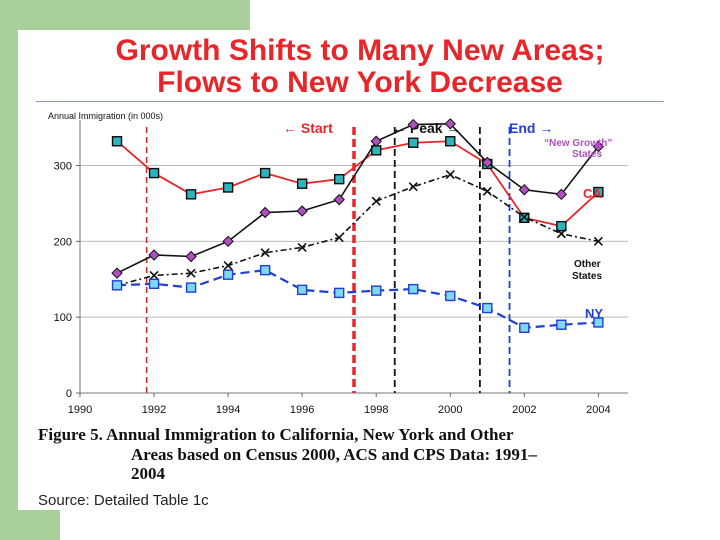 The height and width of the screenshot is (540, 720). What do you see at coordinates (360, 82) in the screenshot?
I see `slide-title-line2: Flows to New York Decrease` at bounding box center [360, 82].